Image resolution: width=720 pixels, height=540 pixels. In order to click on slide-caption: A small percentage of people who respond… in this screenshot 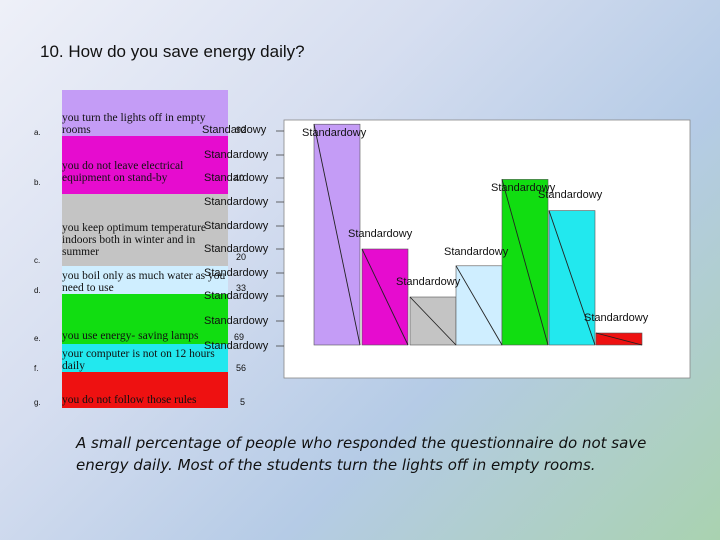, I will do `click(361, 454)`.